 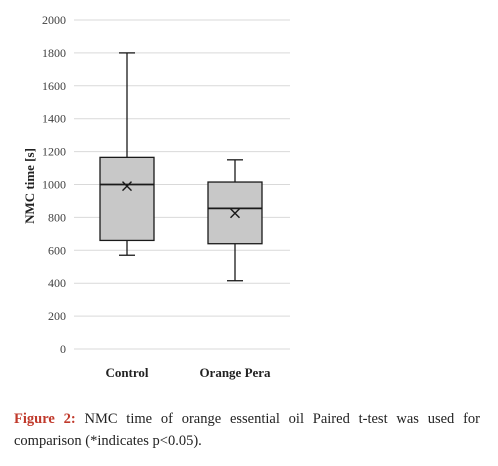 I want to click on box-orange-pera, so click(x=235, y=220).